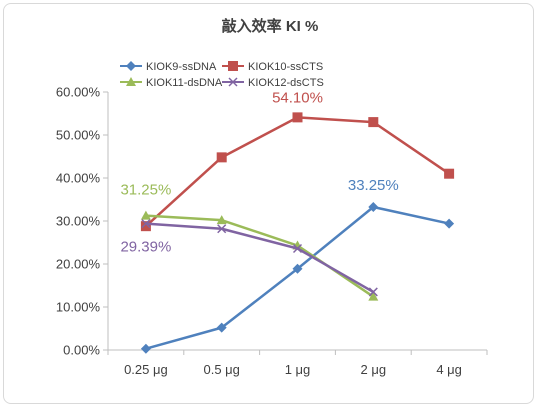 This screenshot has height=409, width=539. Describe the element at coordinates (145, 247) in the screenshot. I see `data-label: 29.39%` at that location.